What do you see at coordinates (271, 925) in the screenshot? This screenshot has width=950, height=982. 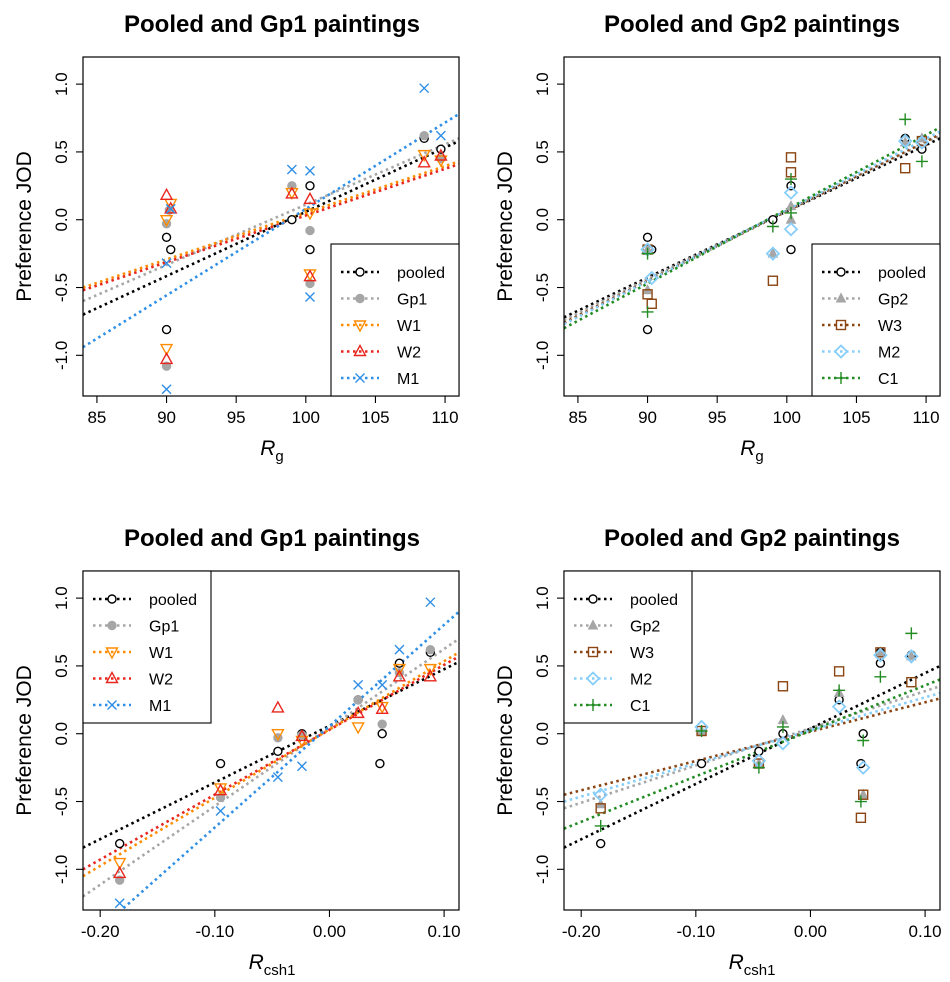 I see `x-axis: -0.20 -0.10 0.00 0.10` at bounding box center [271, 925].